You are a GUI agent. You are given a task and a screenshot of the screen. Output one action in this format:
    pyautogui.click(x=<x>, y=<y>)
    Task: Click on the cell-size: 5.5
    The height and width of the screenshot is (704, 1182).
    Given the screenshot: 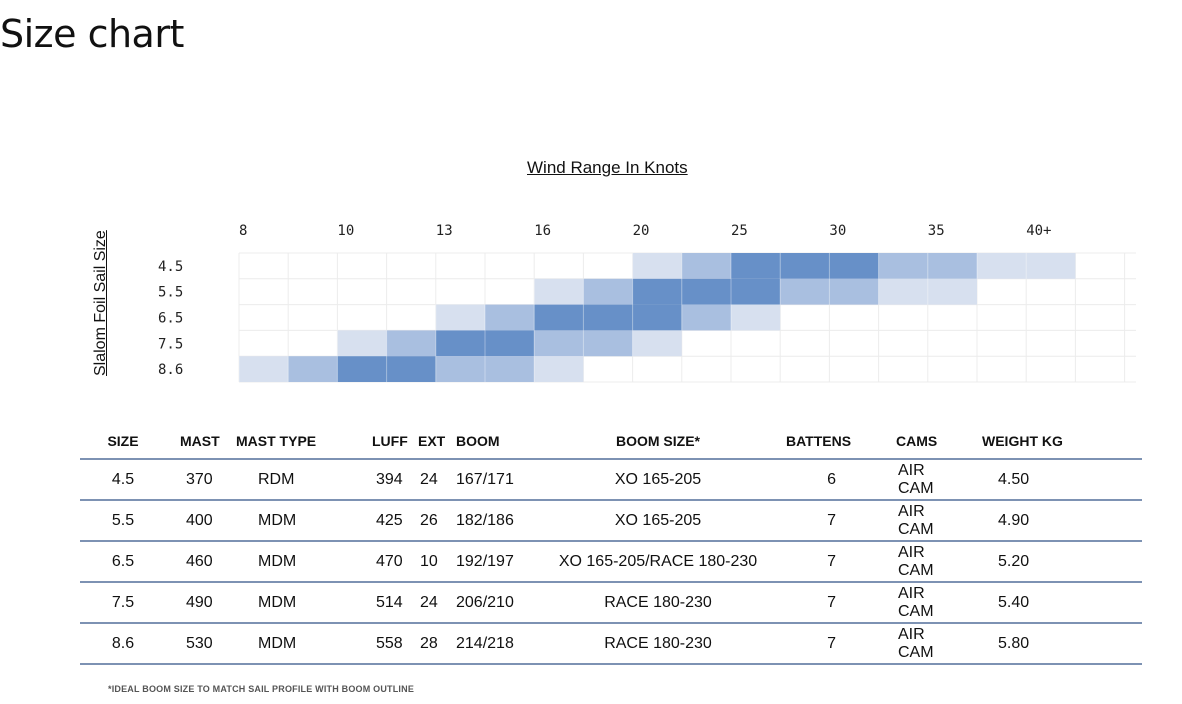 What is the action you would take?
    pyautogui.click(x=123, y=521)
    